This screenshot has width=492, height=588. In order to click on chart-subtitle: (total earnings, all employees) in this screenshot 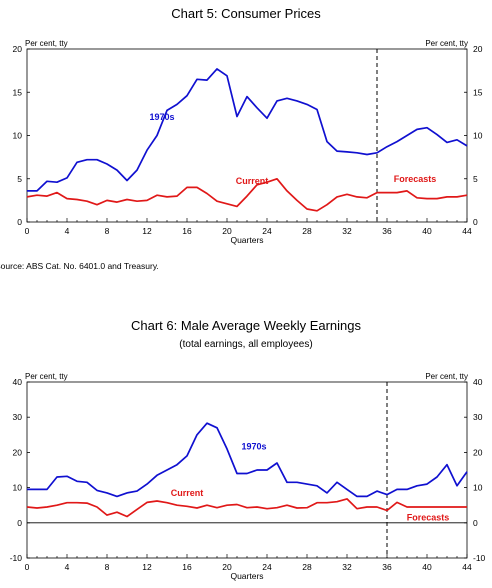, I will do `click(245, 344)`.